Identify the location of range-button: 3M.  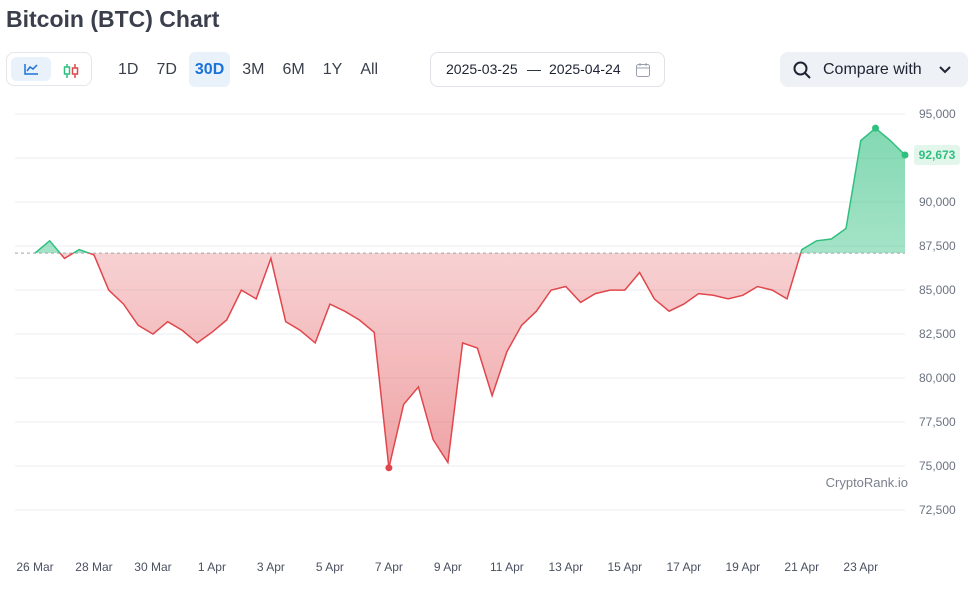
(253, 69).